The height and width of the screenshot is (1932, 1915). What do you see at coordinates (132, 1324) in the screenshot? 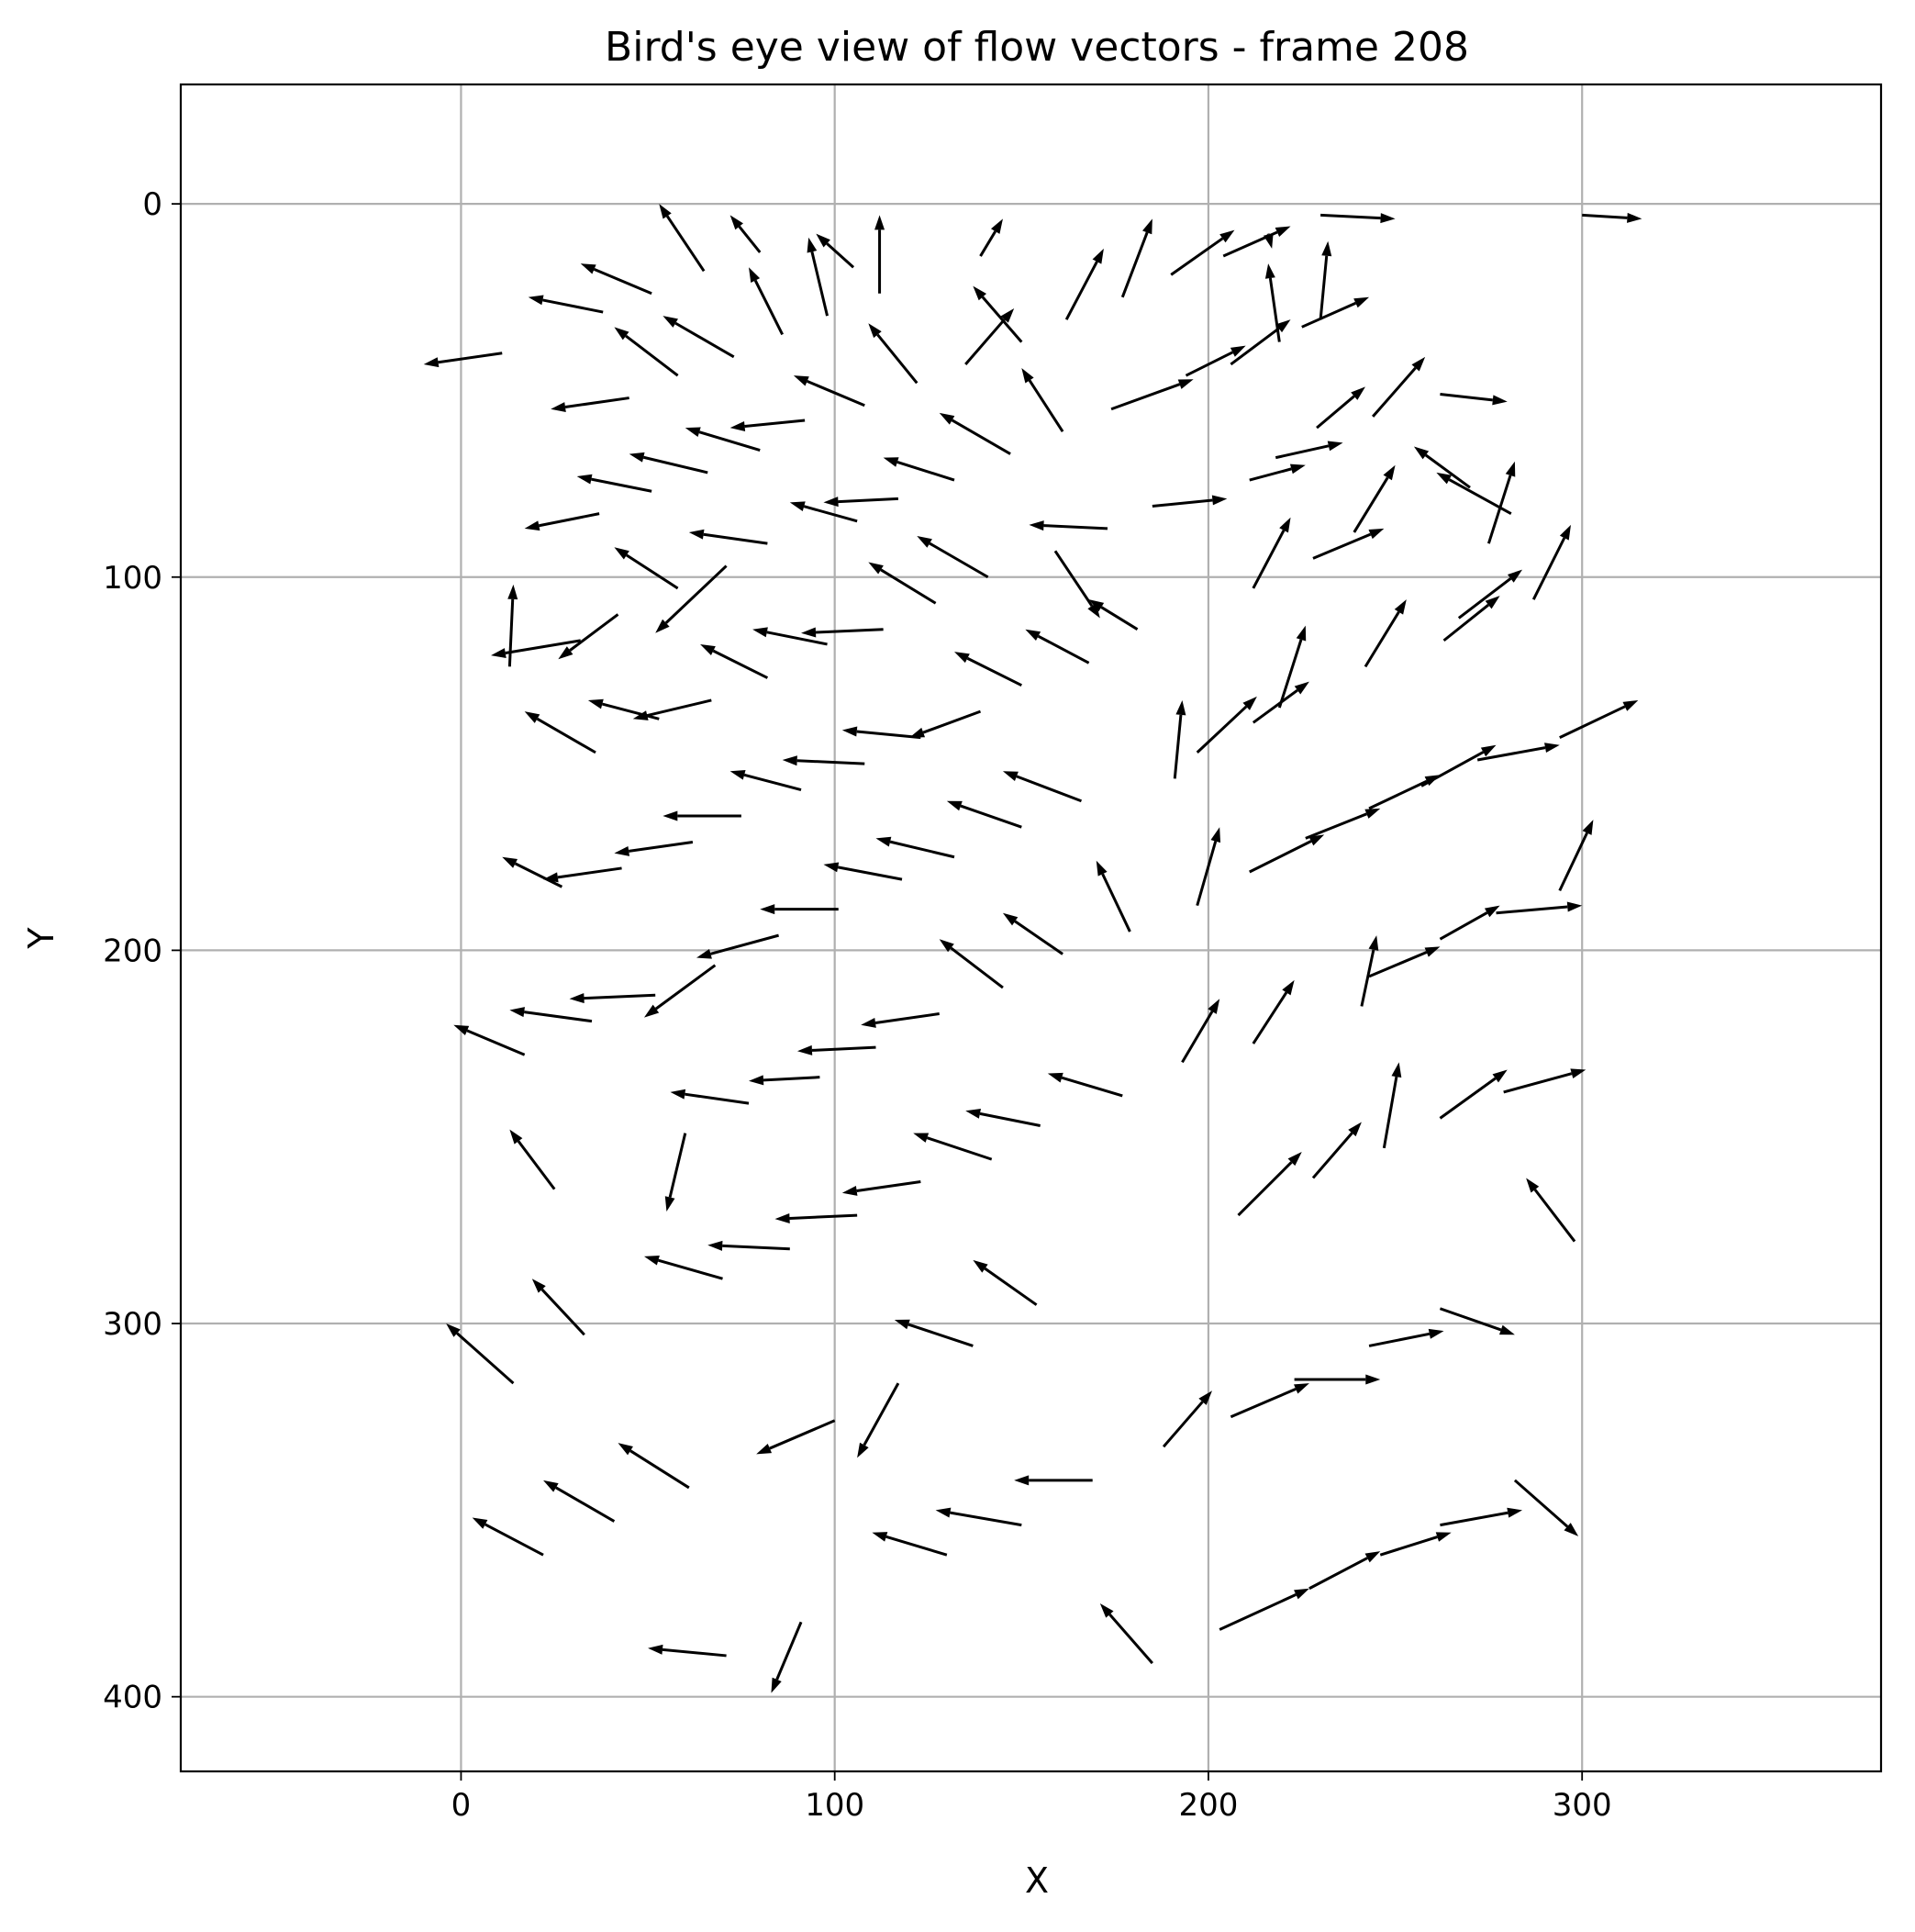
I see `y-tick-label: 300` at bounding box center [132, 1324].